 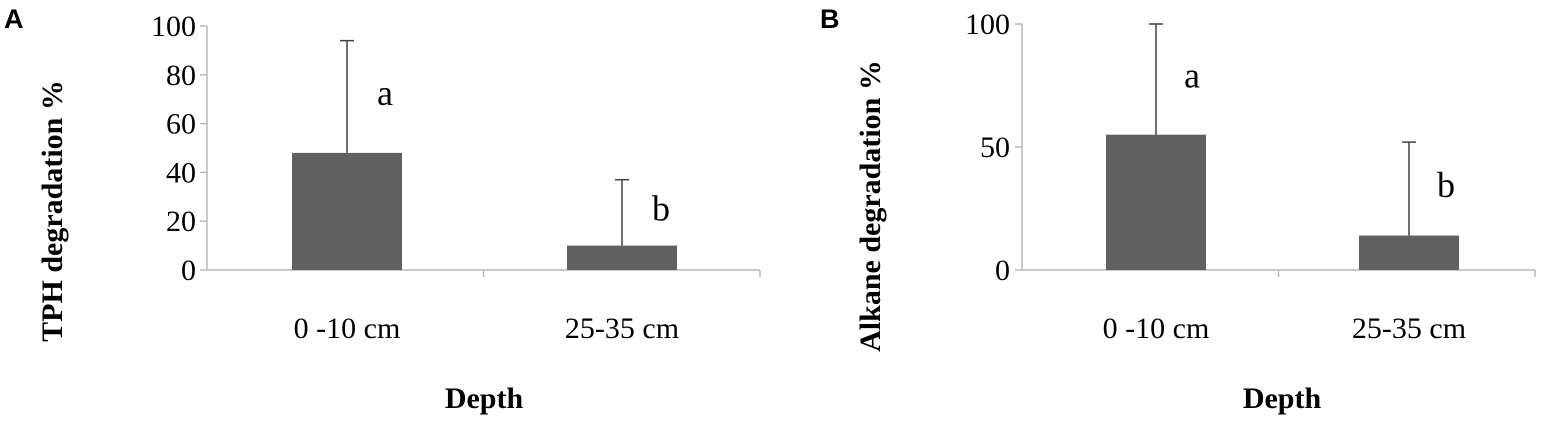 I want to click on y-tick-label: 50, so click(x=995, y=147).